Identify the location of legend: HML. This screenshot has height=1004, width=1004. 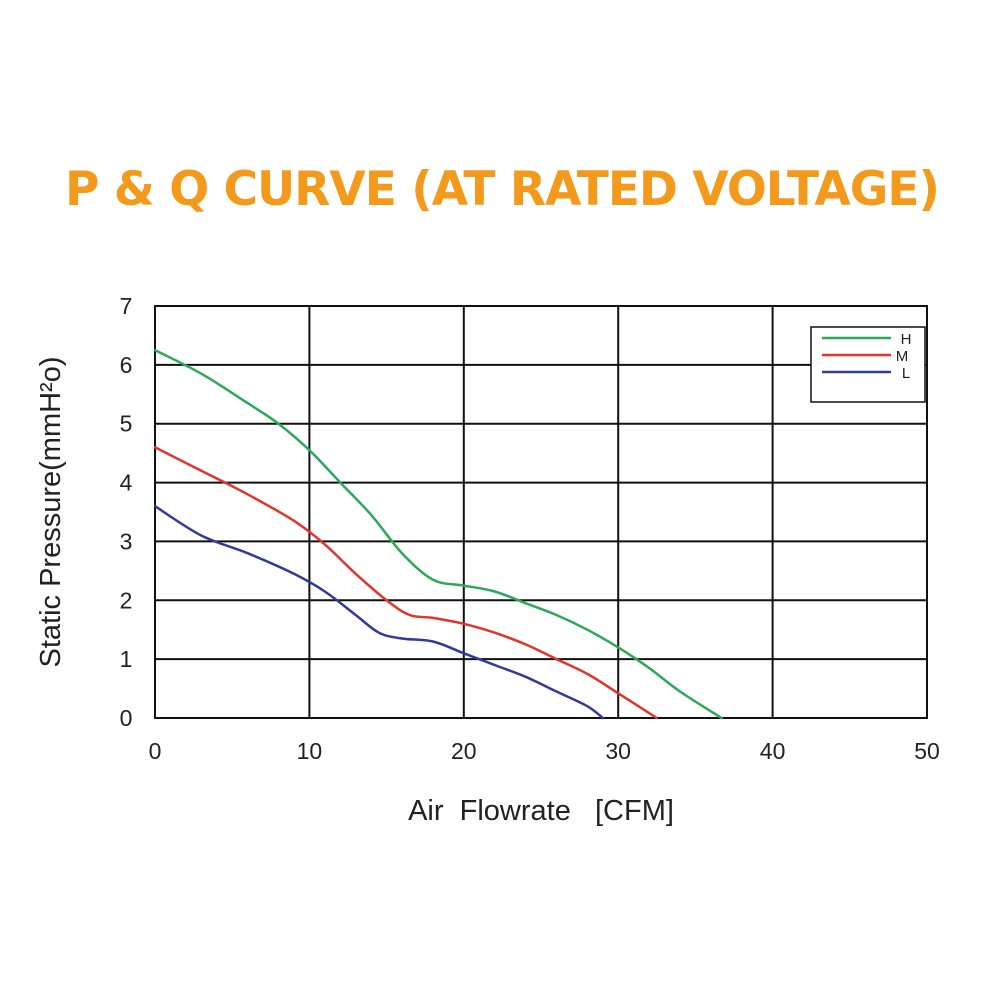
(868, 364).